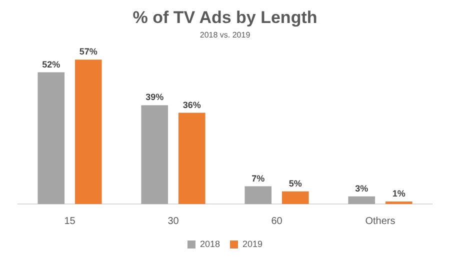  I want to click on data-label: 1%, so click(399, 193).